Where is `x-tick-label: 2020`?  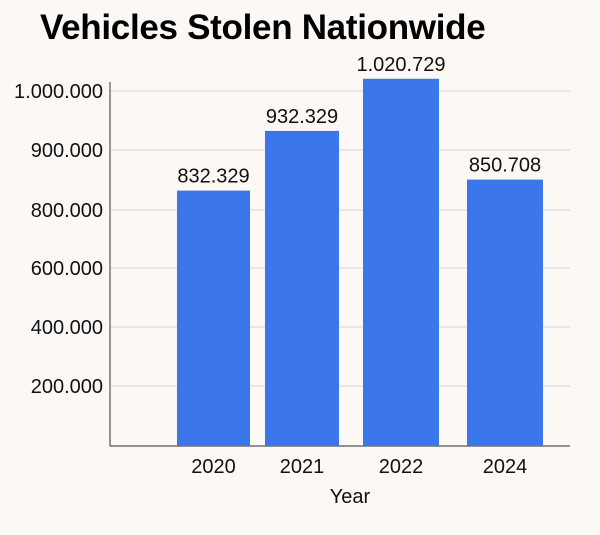
x-tick-label: 2020 is located at coordinates (213, 467).